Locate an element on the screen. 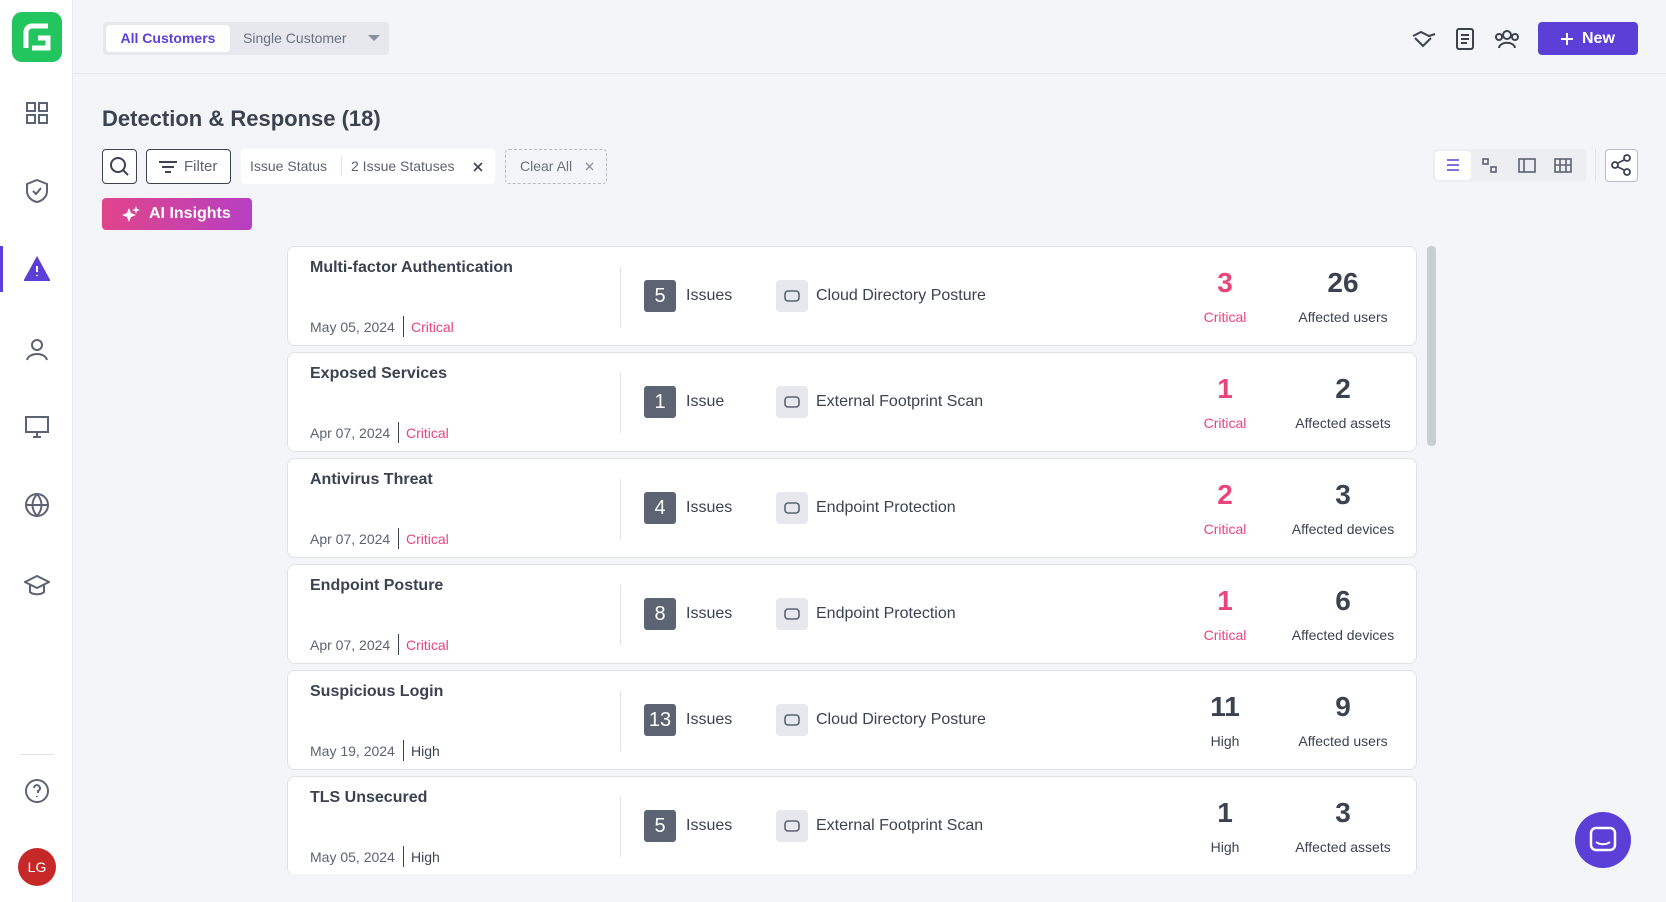 This screenshot has width=1666, height=902. button-label: Filter is located at coordinates (201, 166).